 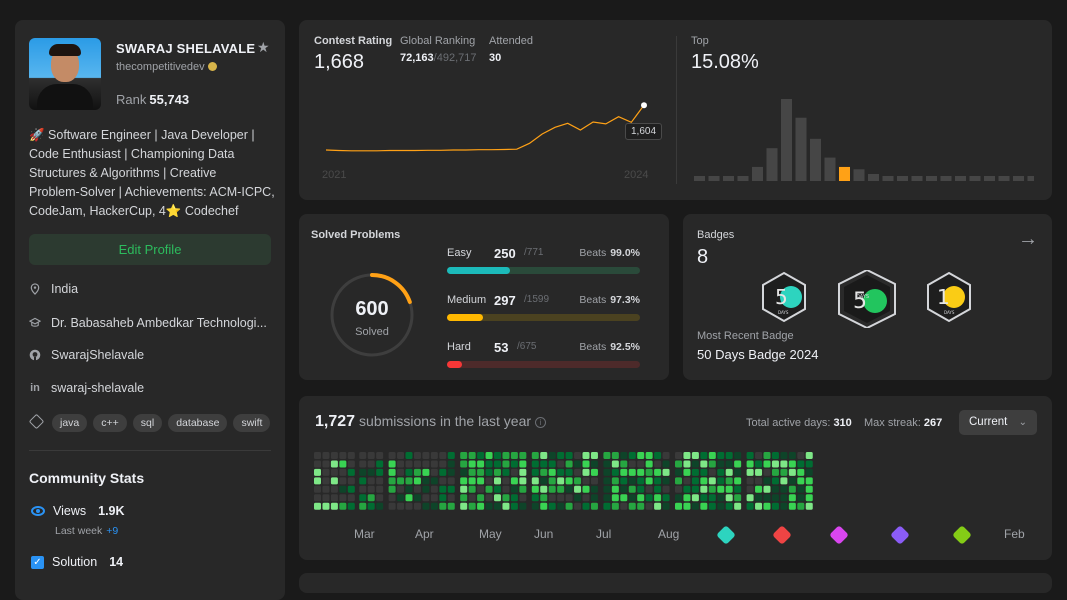 What do you see at coordinates (703, 257) in the screenshot?
I see `badges-count: 8` at bounding box center [703, 257].